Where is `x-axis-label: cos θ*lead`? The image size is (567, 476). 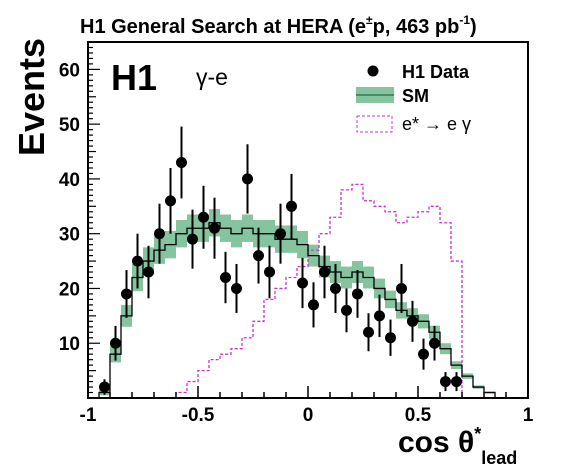
x-axis-label: cos θ*lead is located at coordinates (457, 446).